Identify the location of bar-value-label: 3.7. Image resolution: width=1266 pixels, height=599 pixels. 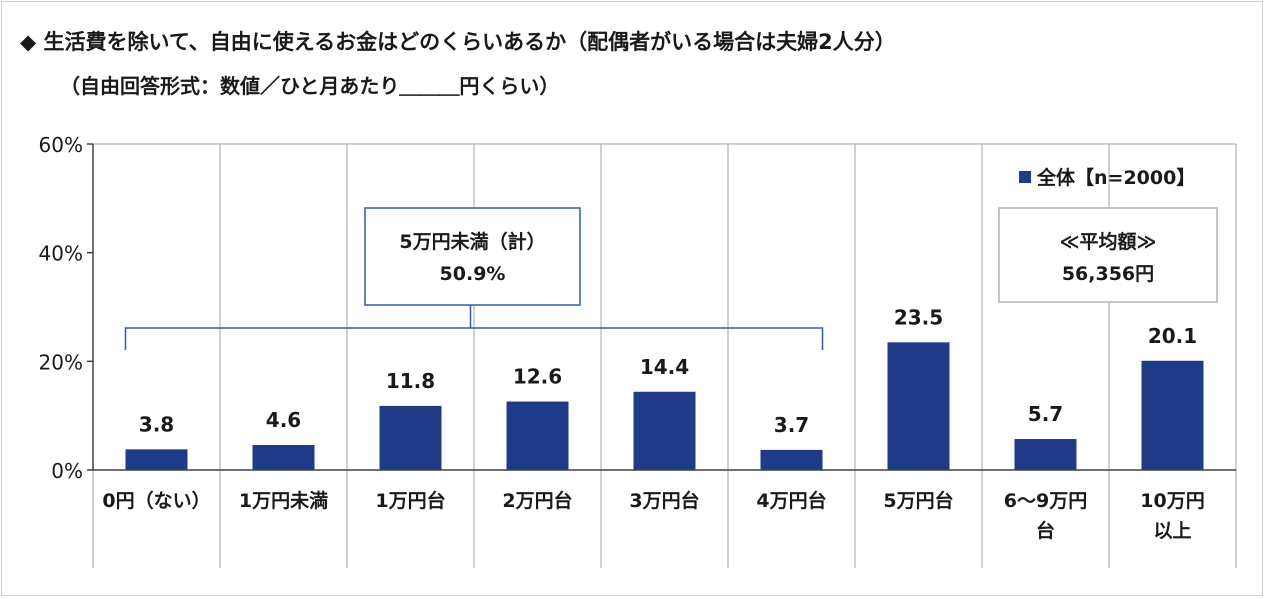
(791, 425).